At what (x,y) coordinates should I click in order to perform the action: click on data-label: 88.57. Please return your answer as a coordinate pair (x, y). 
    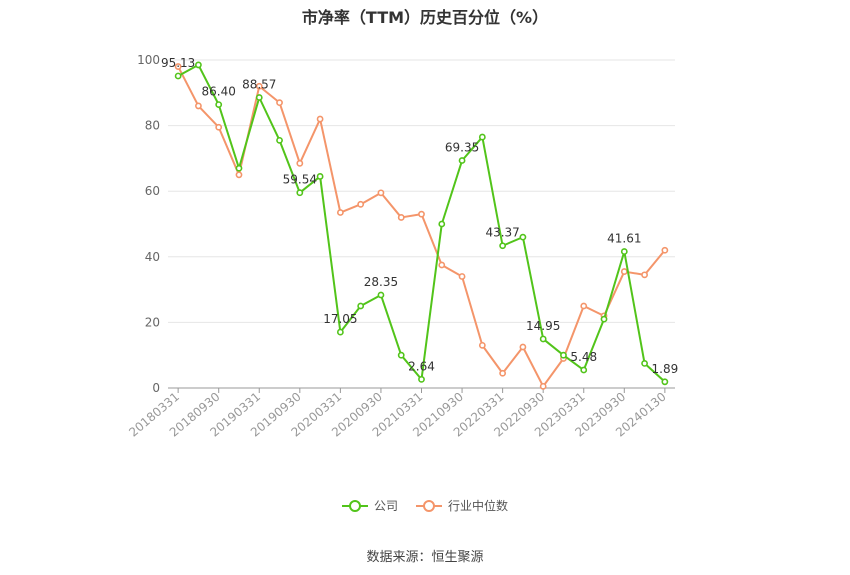
    Looking at the image, I should click on (259, 84).